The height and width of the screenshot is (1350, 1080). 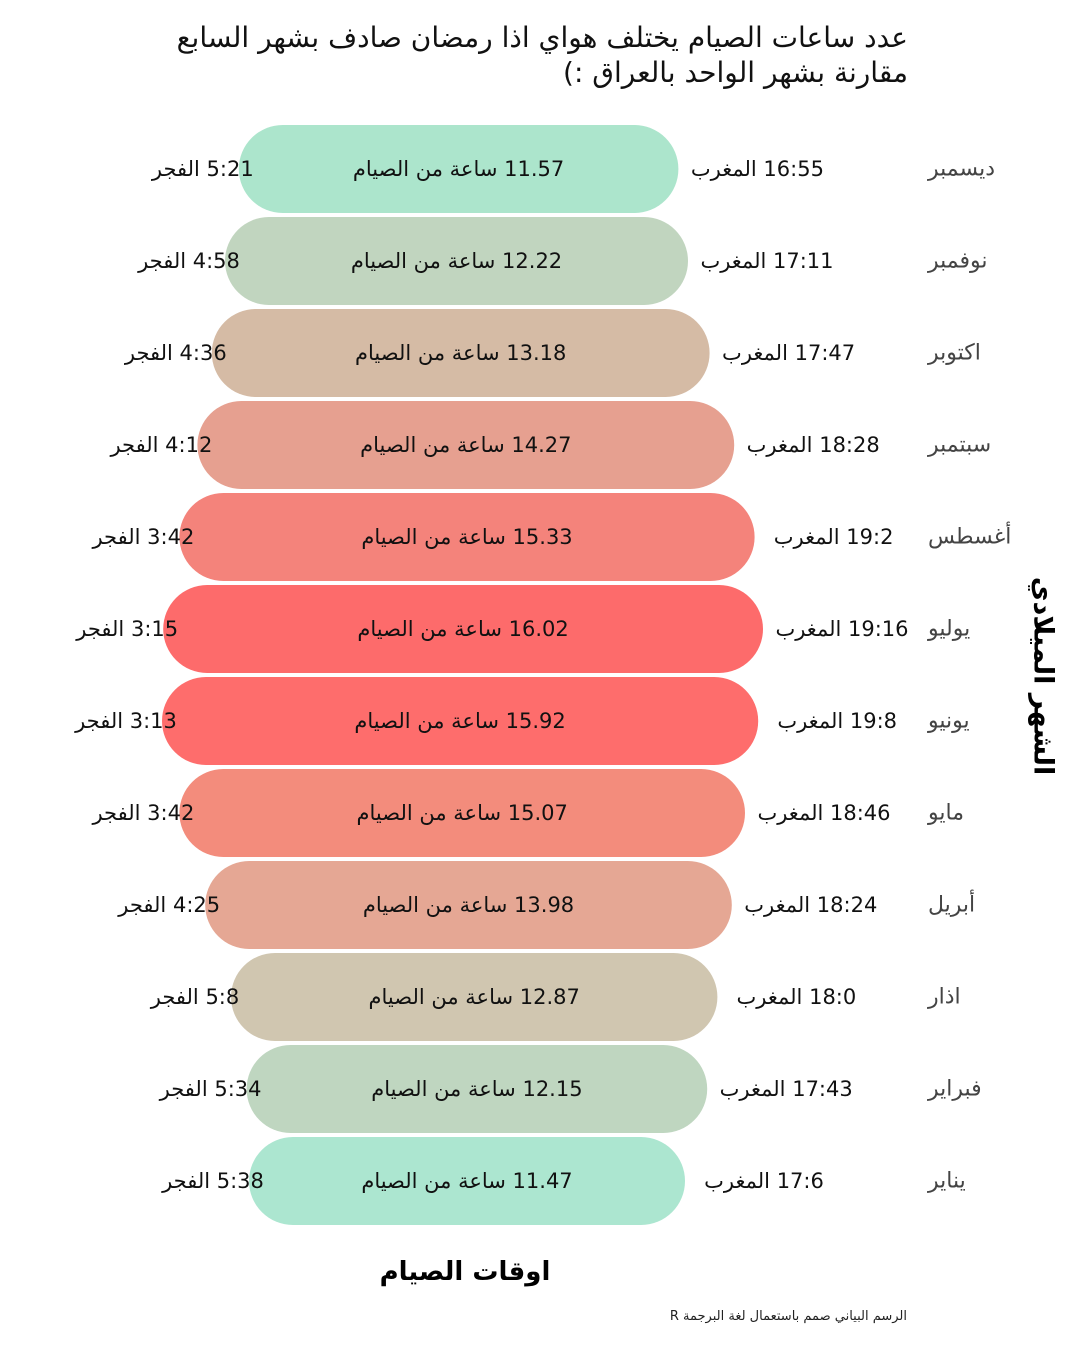 I want to click on month-tick-label: سبتمبر, so click(x=959, y=445).